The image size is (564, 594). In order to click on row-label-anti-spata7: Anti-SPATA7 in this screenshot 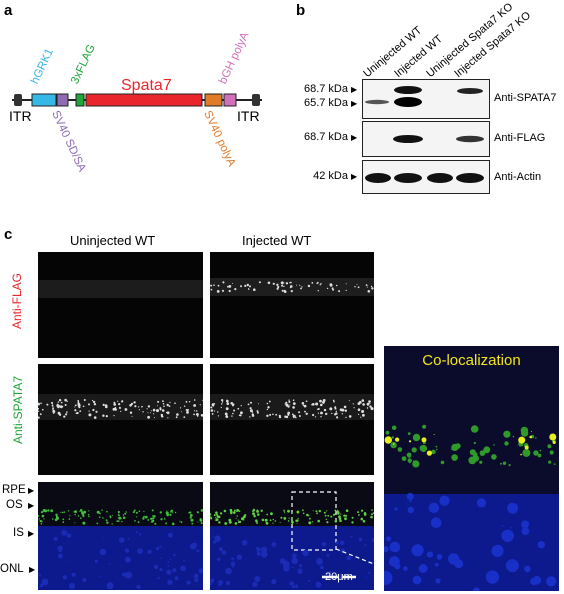, I will do `click(18, 410)`.